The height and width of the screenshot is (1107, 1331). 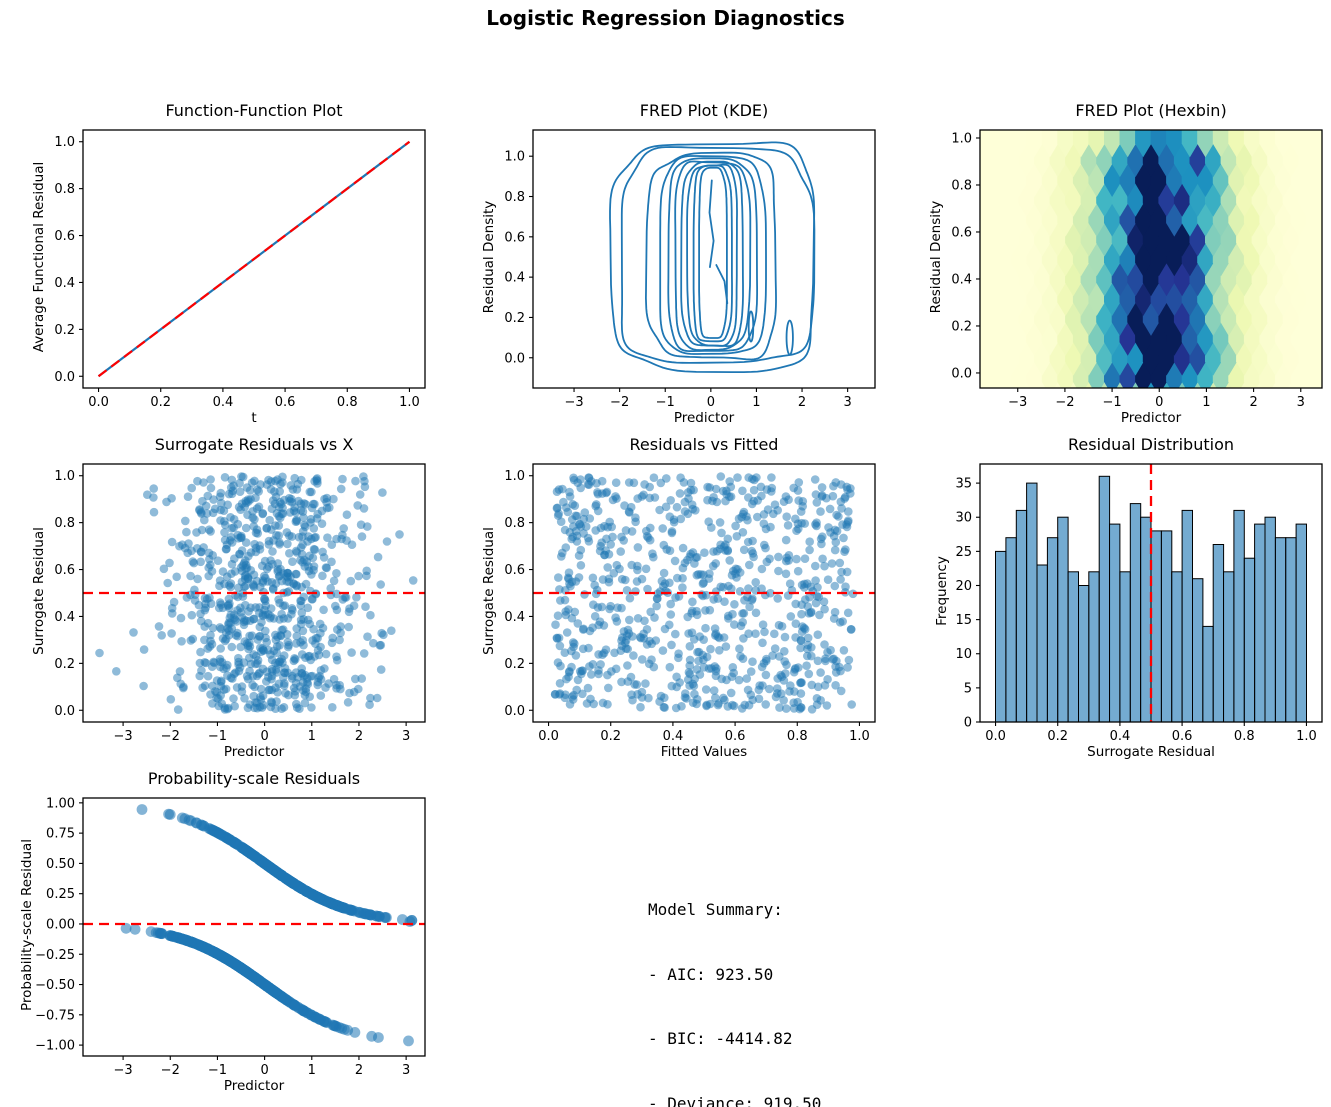 I want to click on surrogate-vs-x-marks, so click(x=254, y=593).